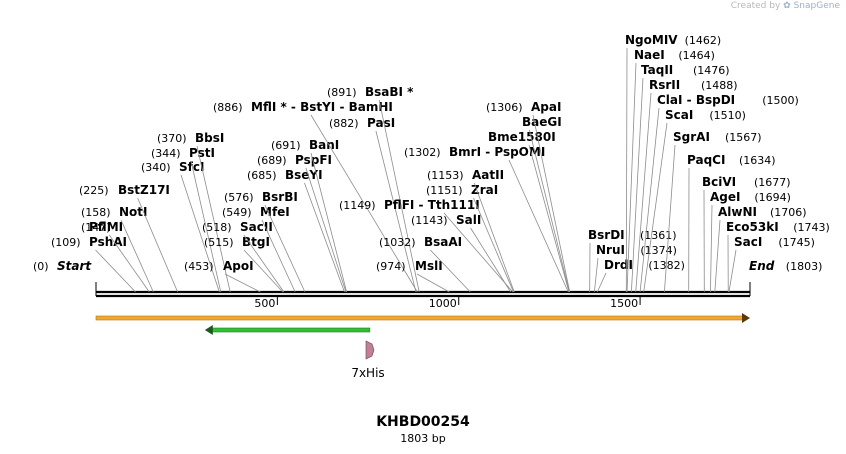 The image size is (846, 454). What do you see at coordinates (432, 205) in the screenshot?
I see `enzyme-name: PflFI - Tth111I` at bounding box center [432, 205].